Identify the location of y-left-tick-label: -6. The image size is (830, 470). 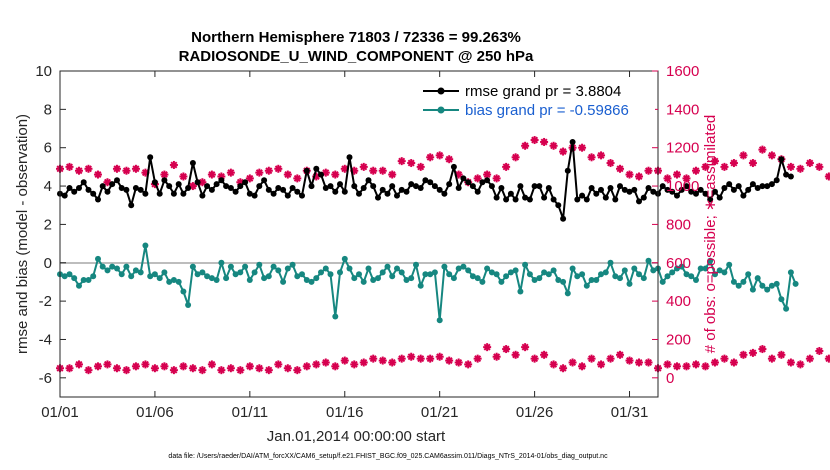
(45, 378).